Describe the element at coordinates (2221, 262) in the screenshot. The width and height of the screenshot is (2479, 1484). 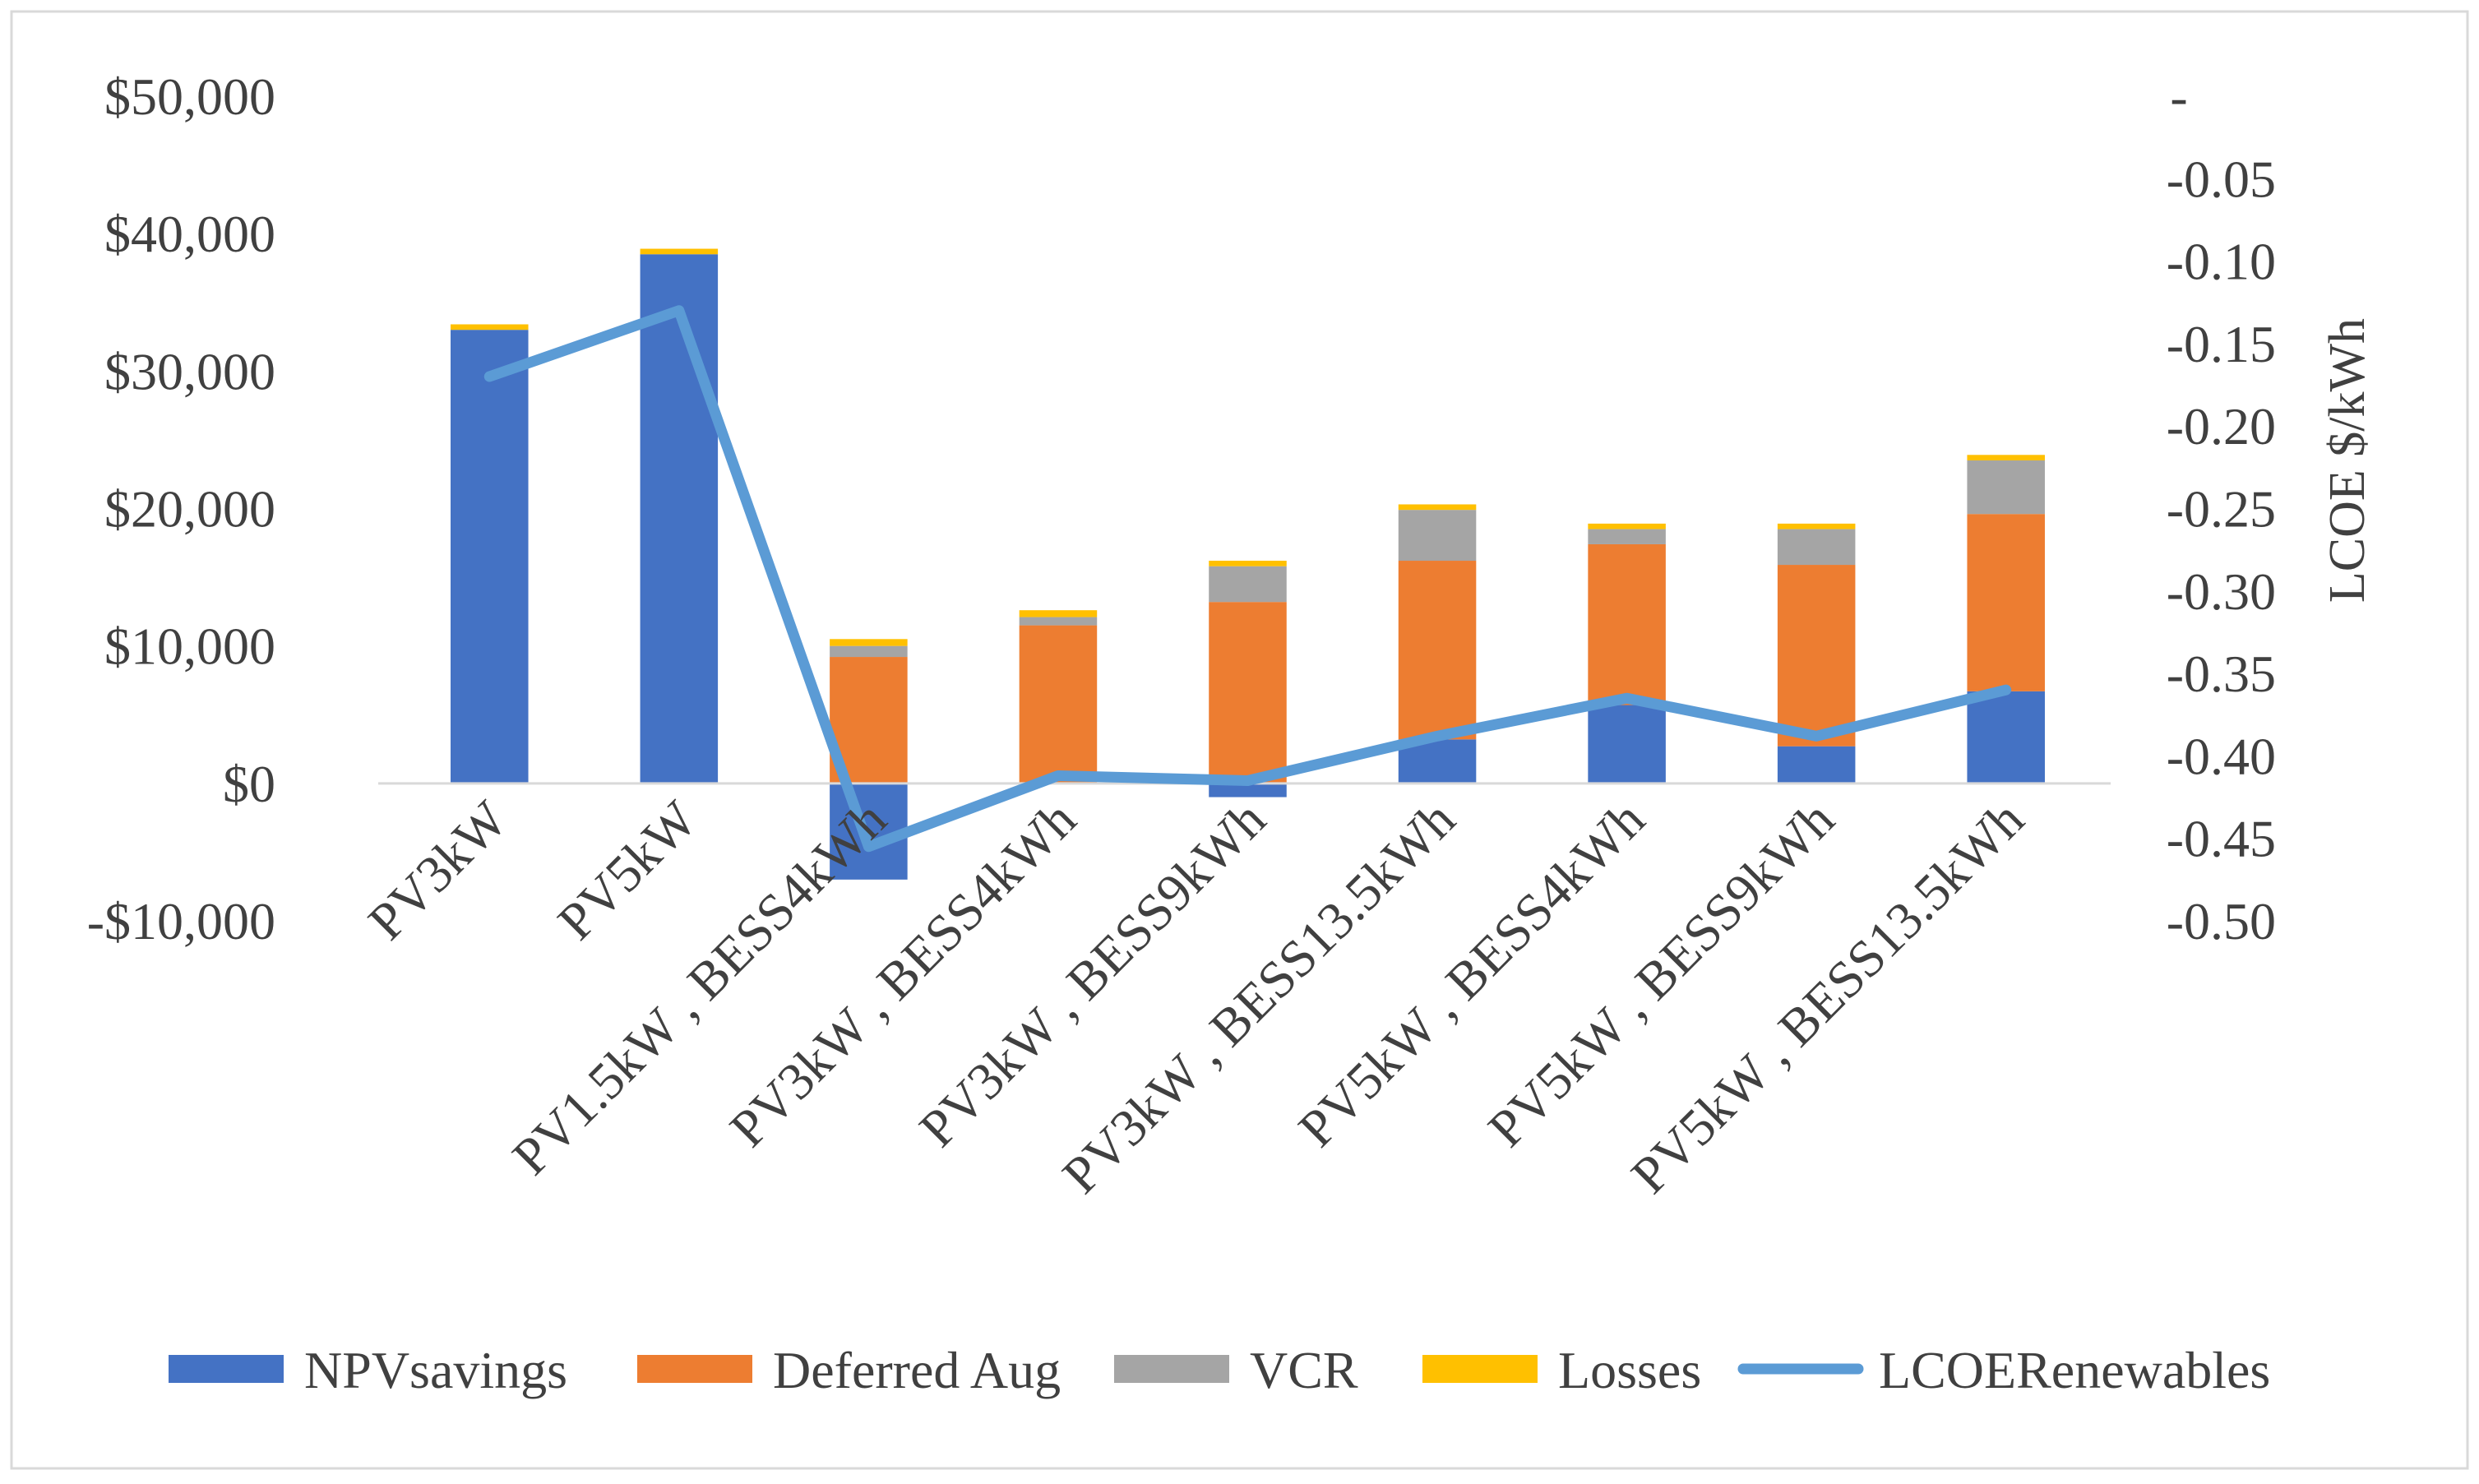
I see `right-tick-label: -0.10` at that location.